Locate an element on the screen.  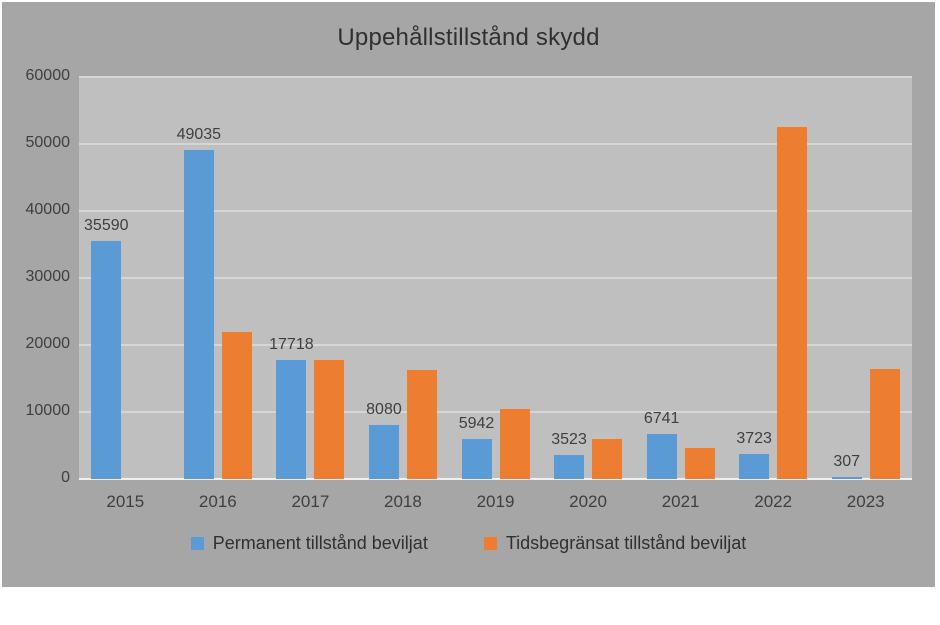
x-label-2022: 2022 is located at coordinates (773, 501).